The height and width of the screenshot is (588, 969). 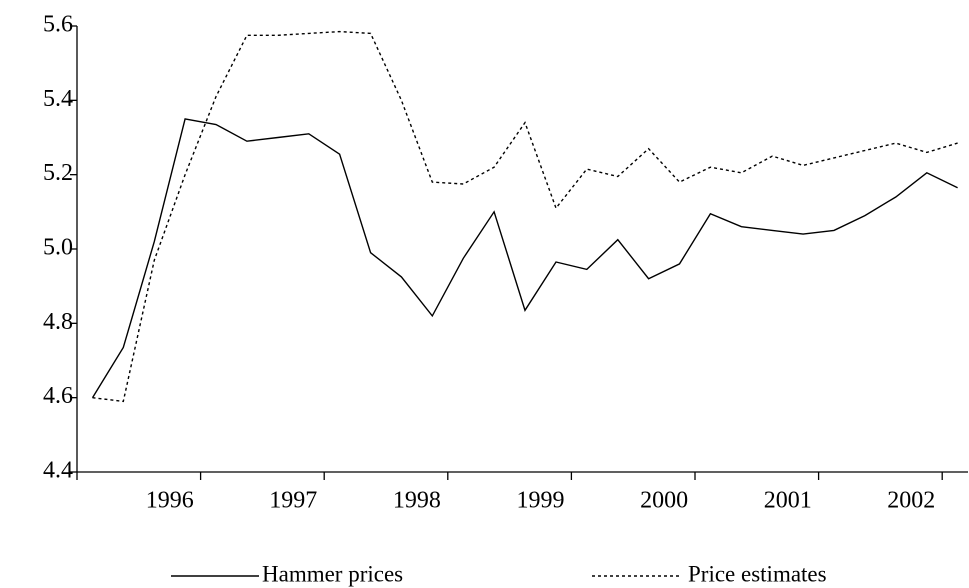 I want to click on y-tick-label: 4.4, so click(x=58, y=471).